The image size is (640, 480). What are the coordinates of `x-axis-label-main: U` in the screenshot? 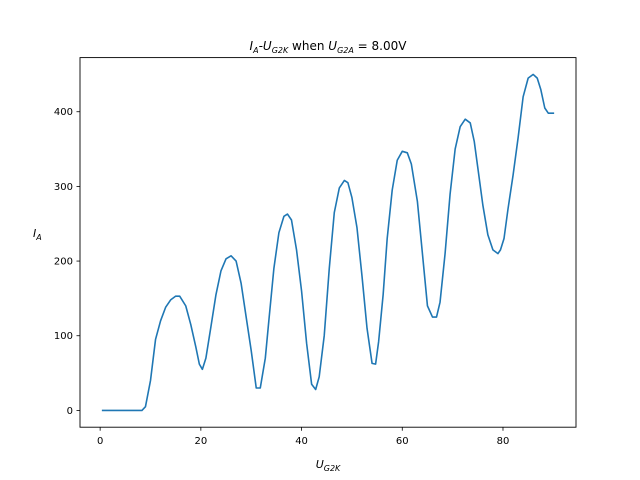 It's located at (320, 464).